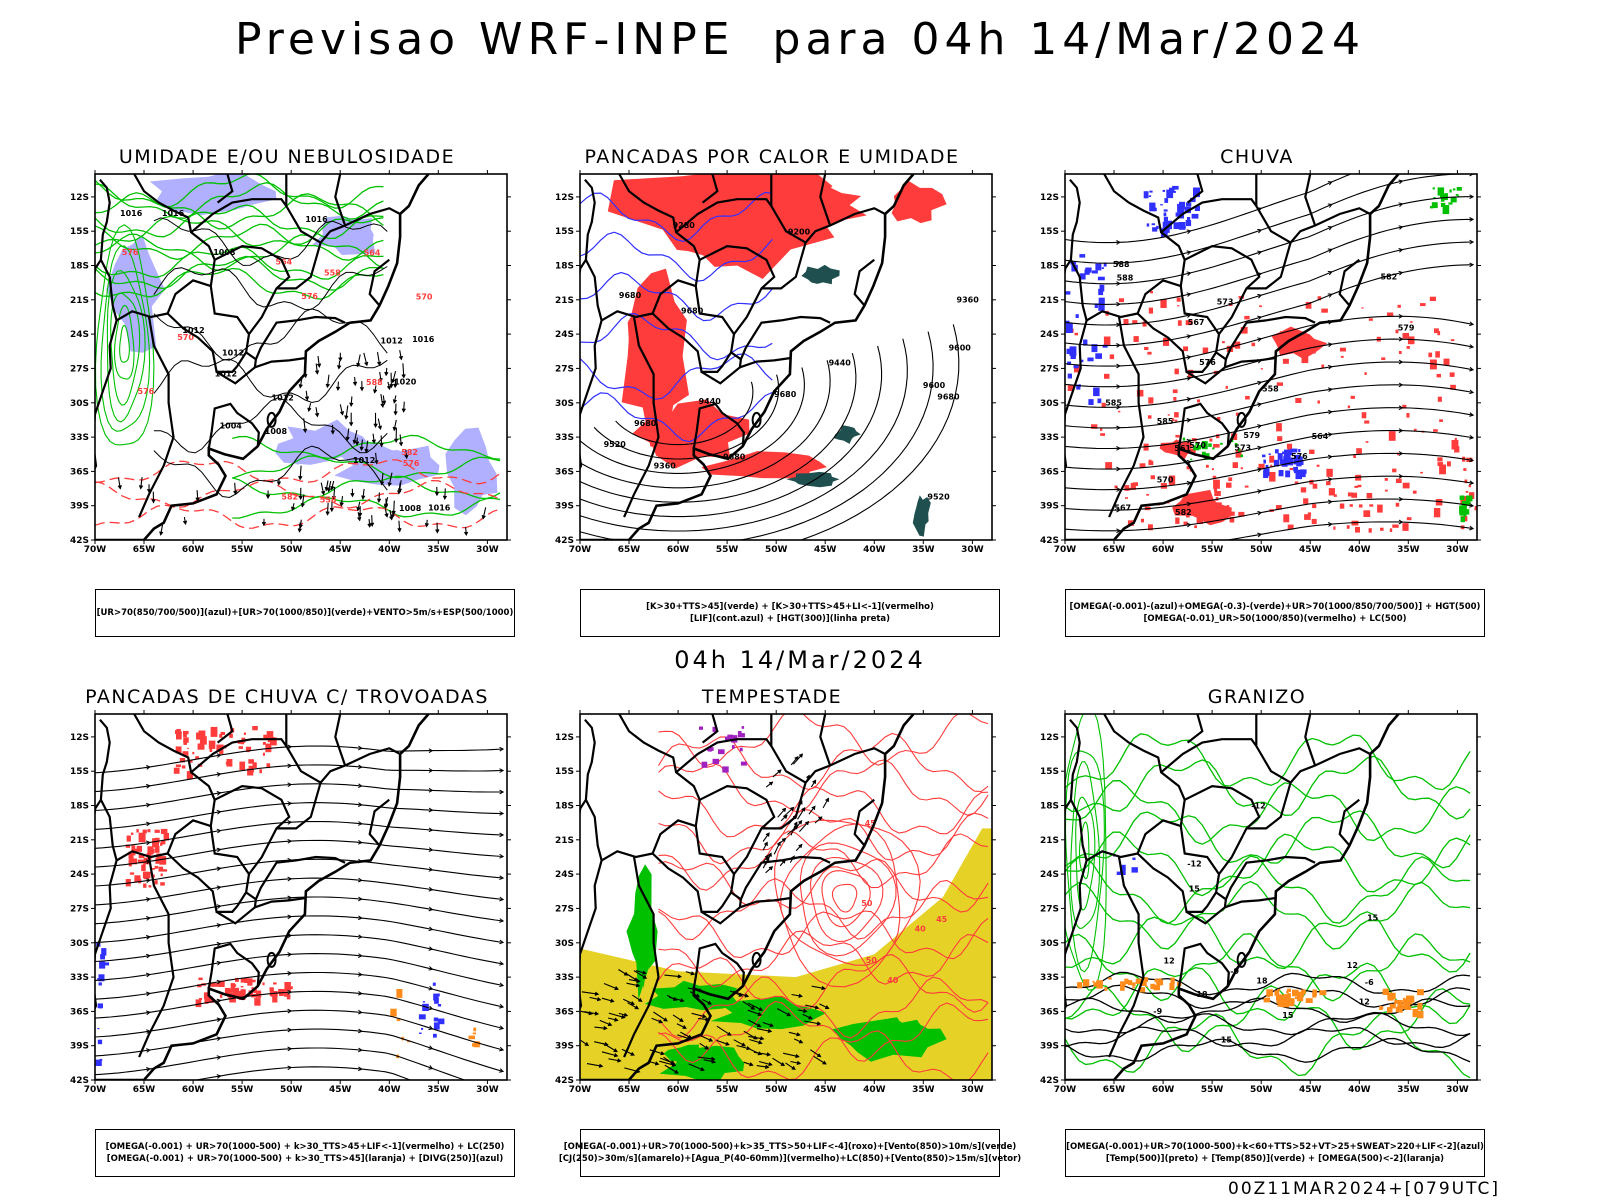  I want to click on lat-tick-label: 12S, so click(79, 198).